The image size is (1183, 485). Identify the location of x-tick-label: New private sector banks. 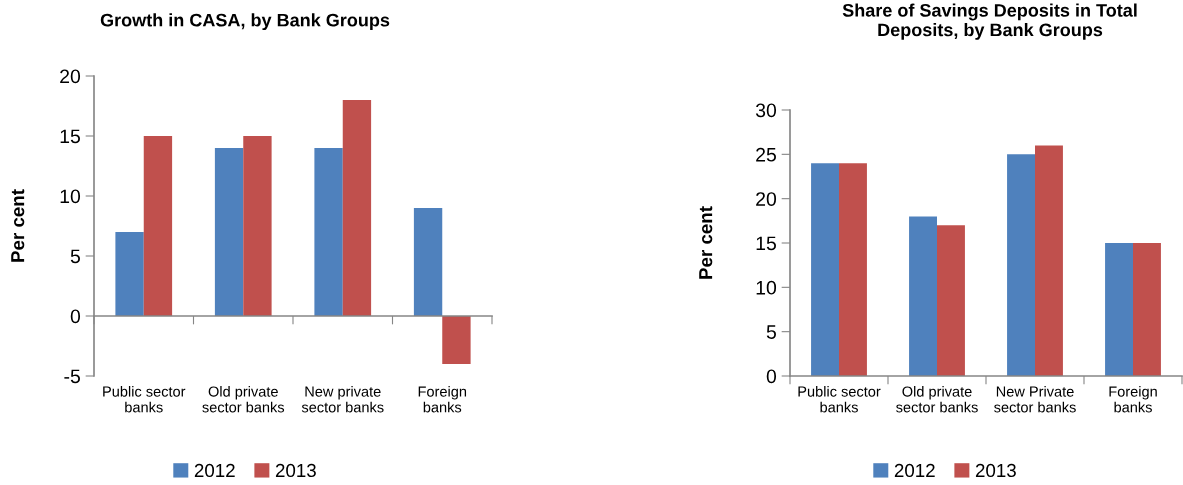
(342, 399).